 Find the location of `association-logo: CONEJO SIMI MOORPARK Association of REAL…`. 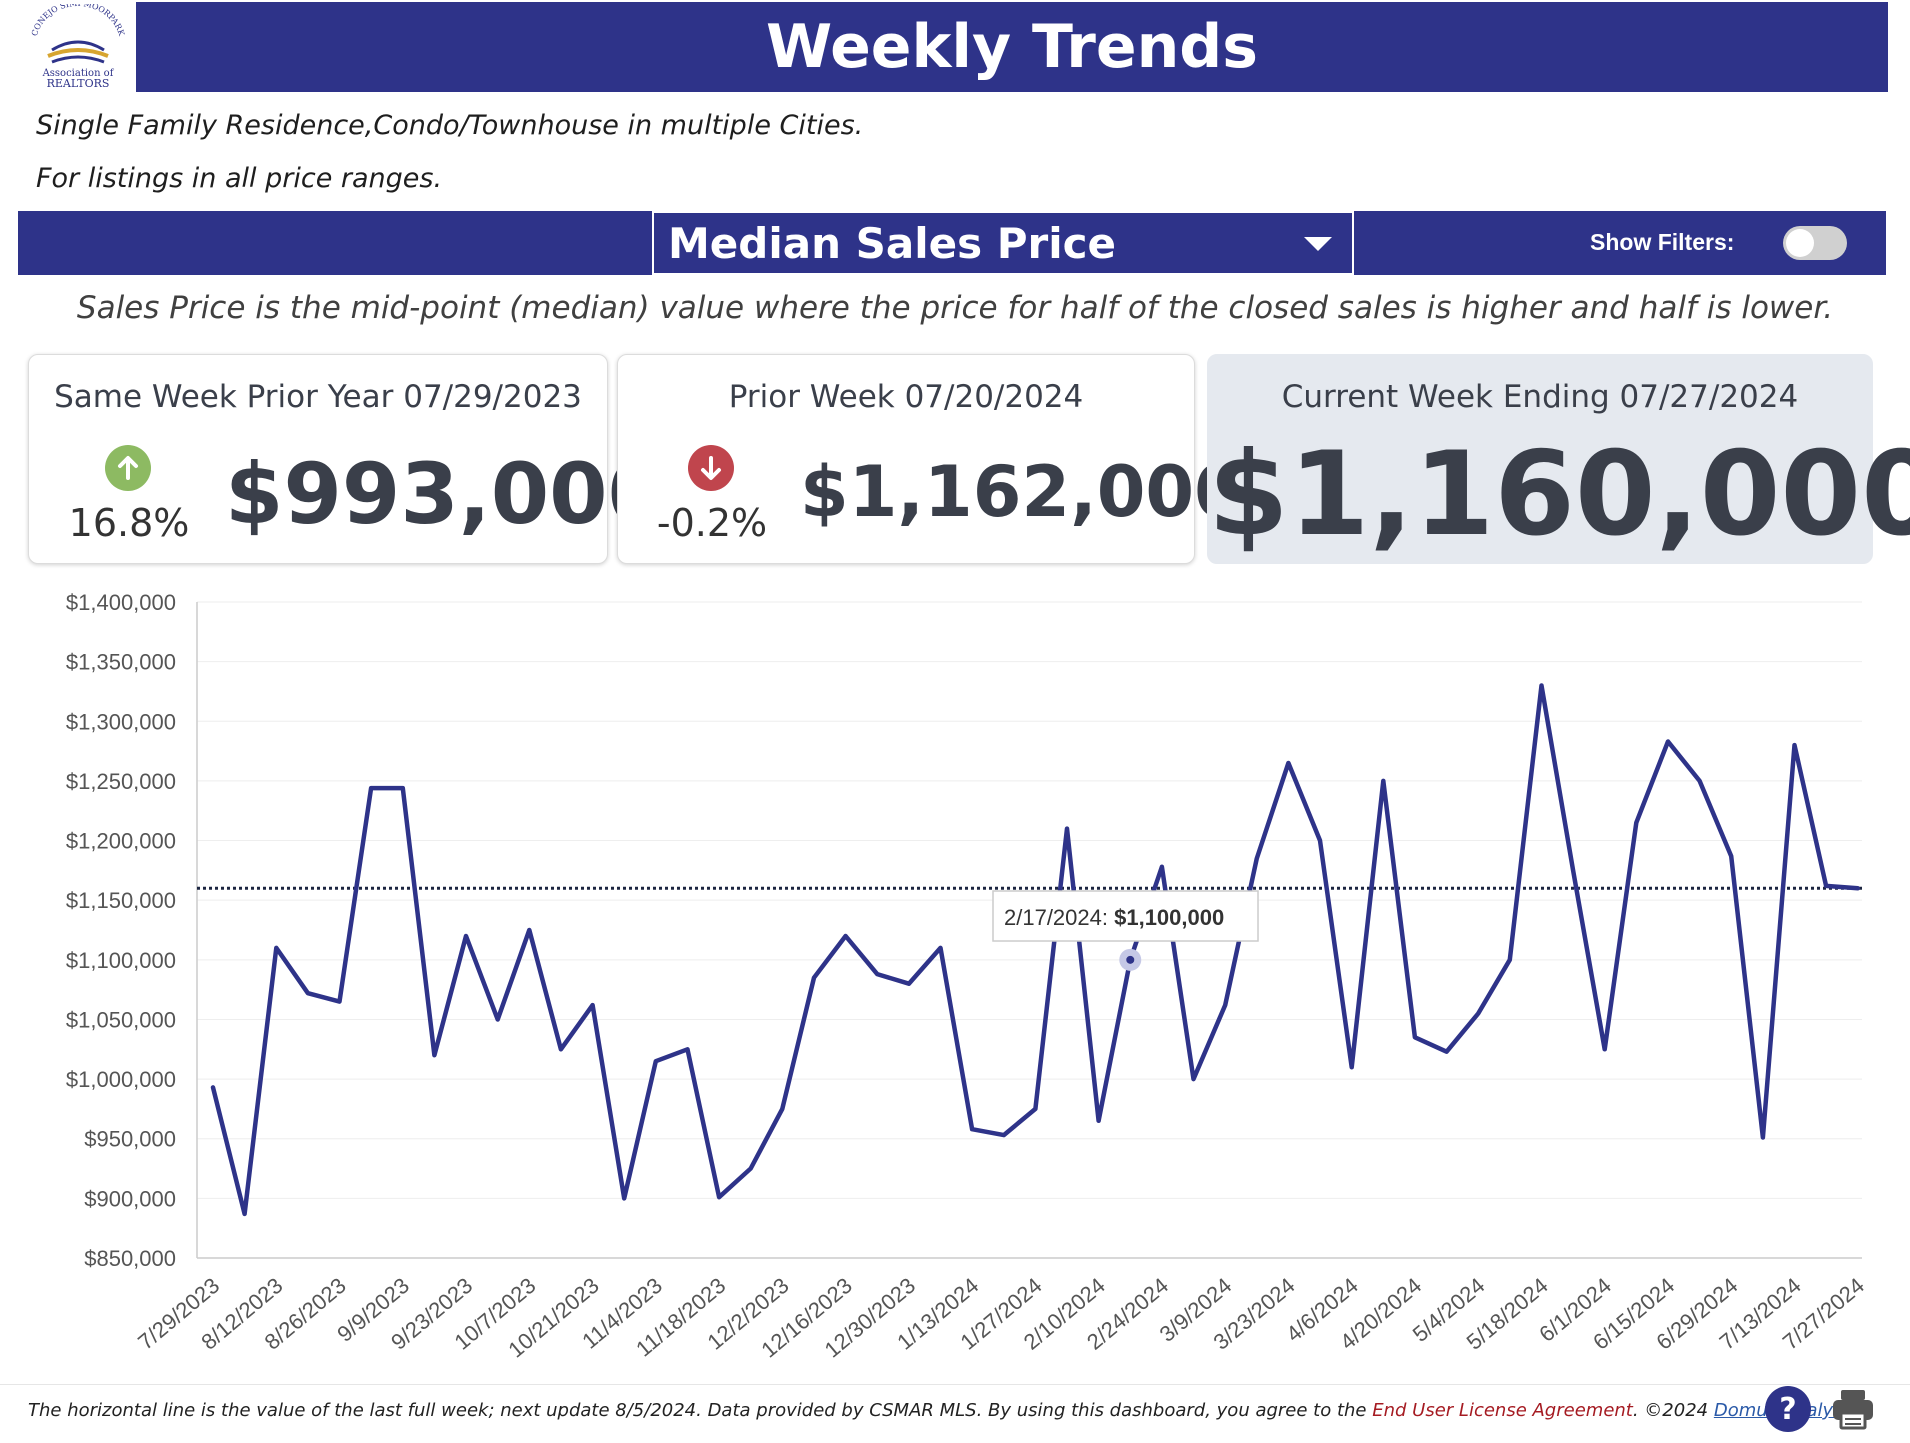

association-logo: CONEJO SIMI MOORPARK Association of REAL… is located at coordinates (78, 45).